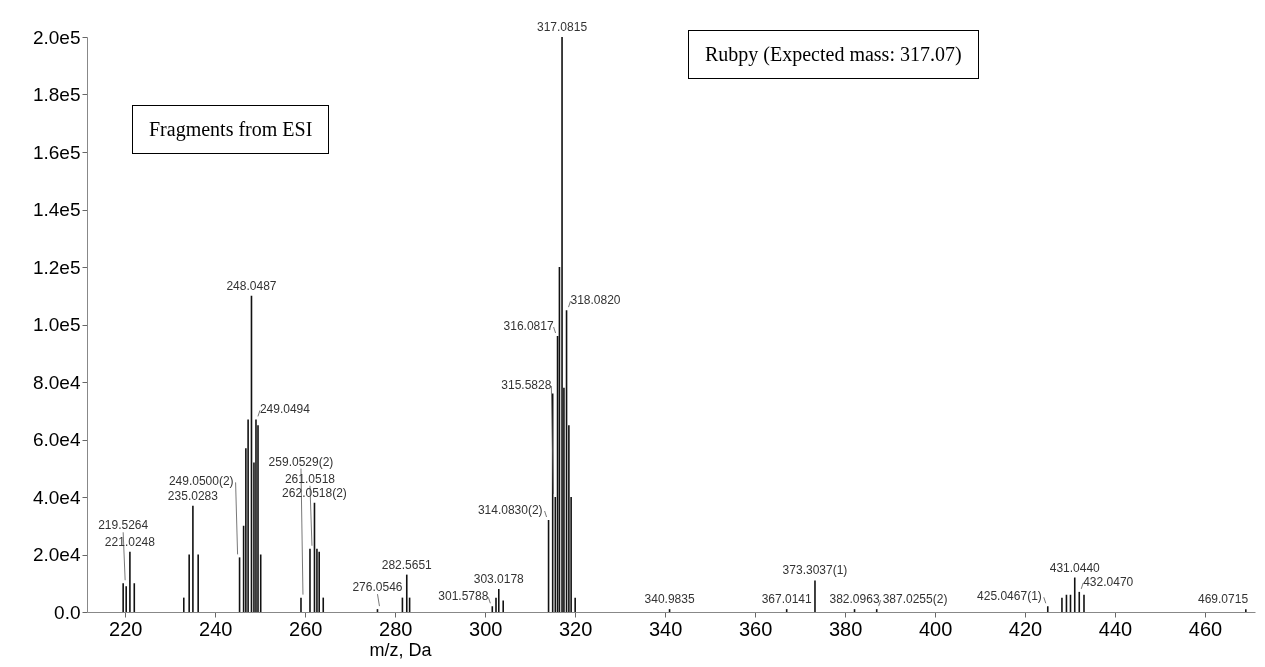 This screenshot has height=667, width=1265. What do you see at coordinates (915, 599) in the screenshot?
I see `annotation: 387.0255(2)` at bounding box center [915, 599].